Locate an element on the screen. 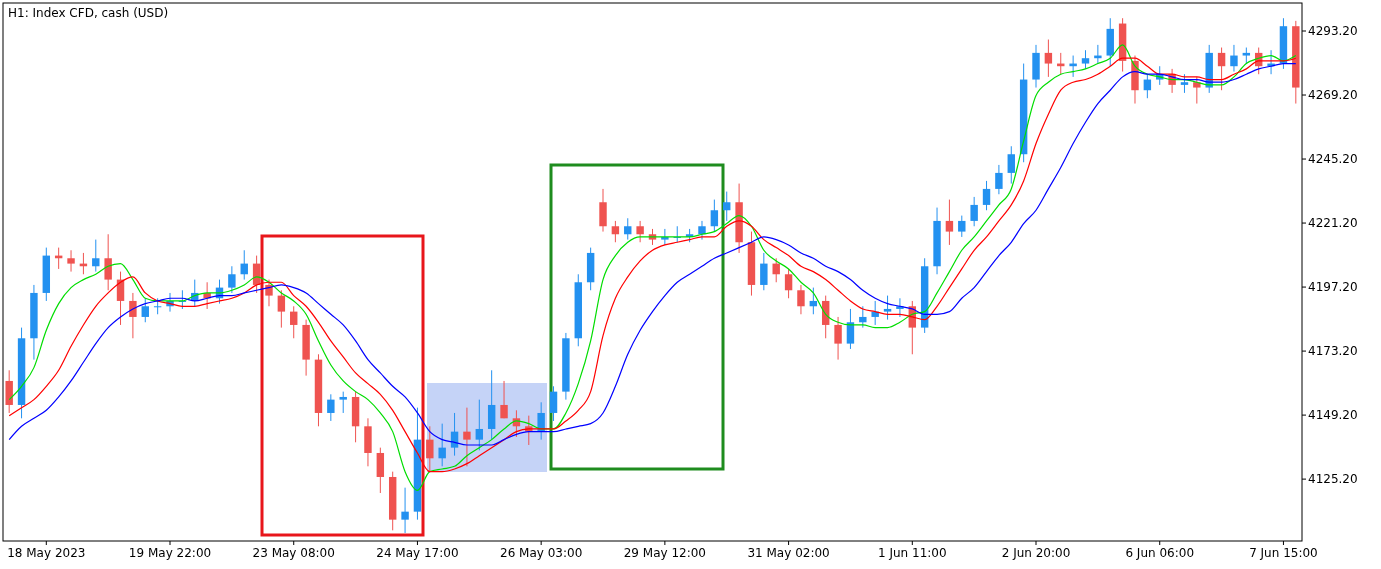 This screenshot has width=1381, height=569. x-tick-label: 2 Jun 20:00 is located at coordinates (1036, 553).